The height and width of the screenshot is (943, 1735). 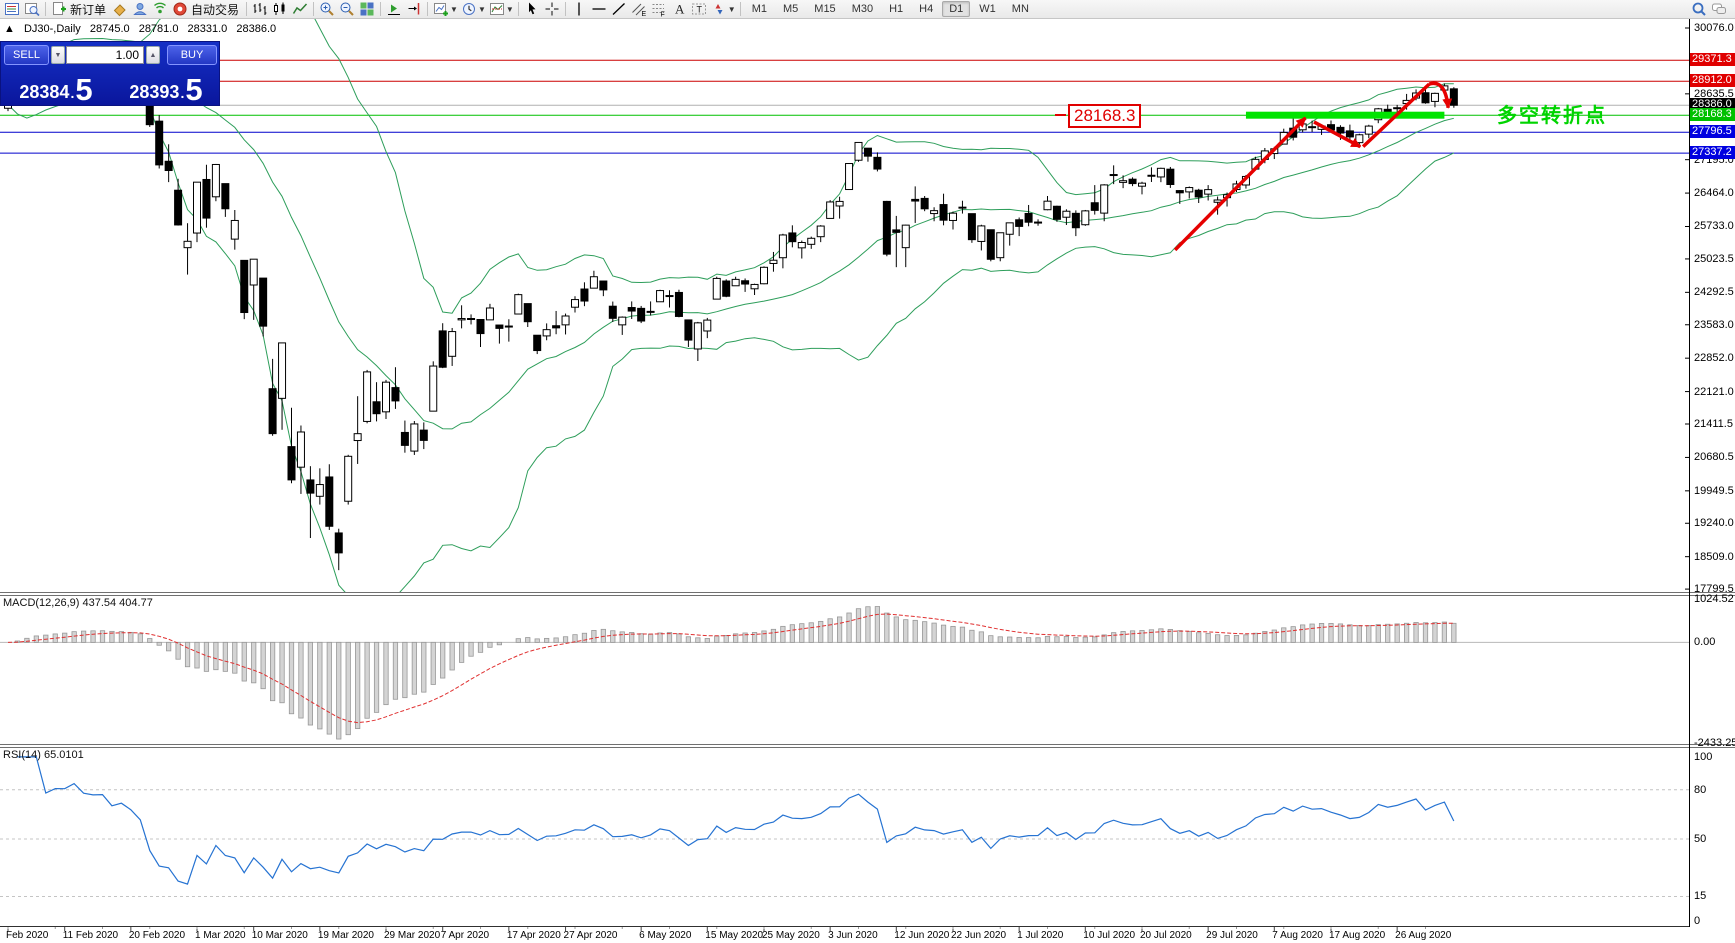 I want to click on volume-input, so click(x=105, y=55).